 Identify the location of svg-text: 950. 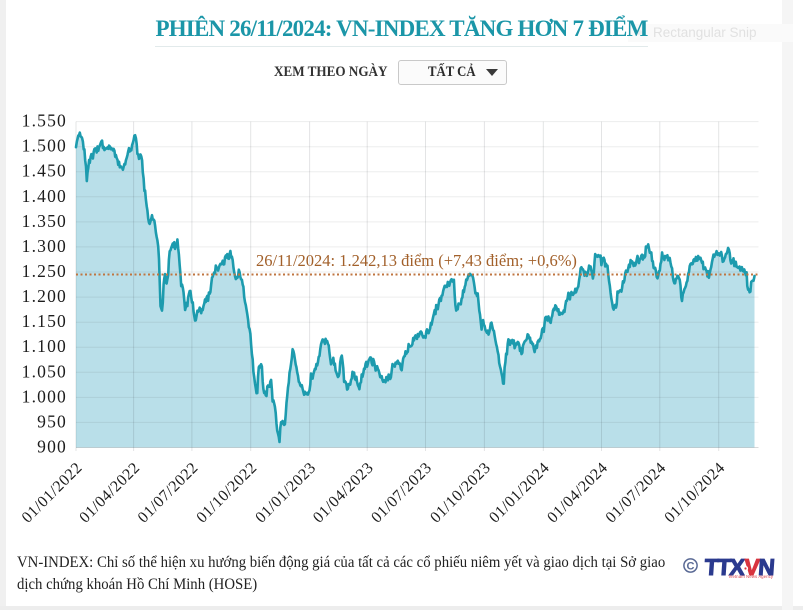
(52, 421).